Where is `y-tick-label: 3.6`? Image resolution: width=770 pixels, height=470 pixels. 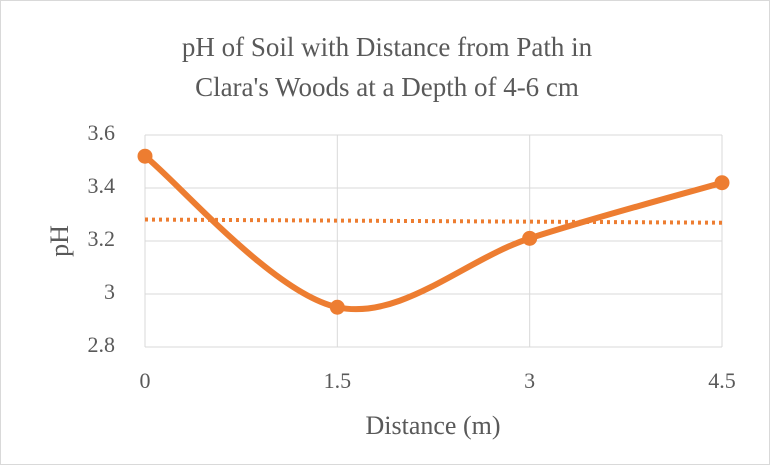 y-tick-label: 3.6 is located at coordinates (102, 132).